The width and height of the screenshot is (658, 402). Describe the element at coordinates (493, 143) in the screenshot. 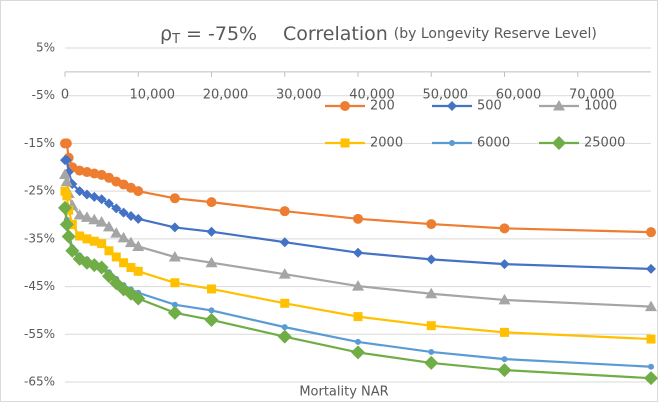

I see `legend-label: 6000` at that location.